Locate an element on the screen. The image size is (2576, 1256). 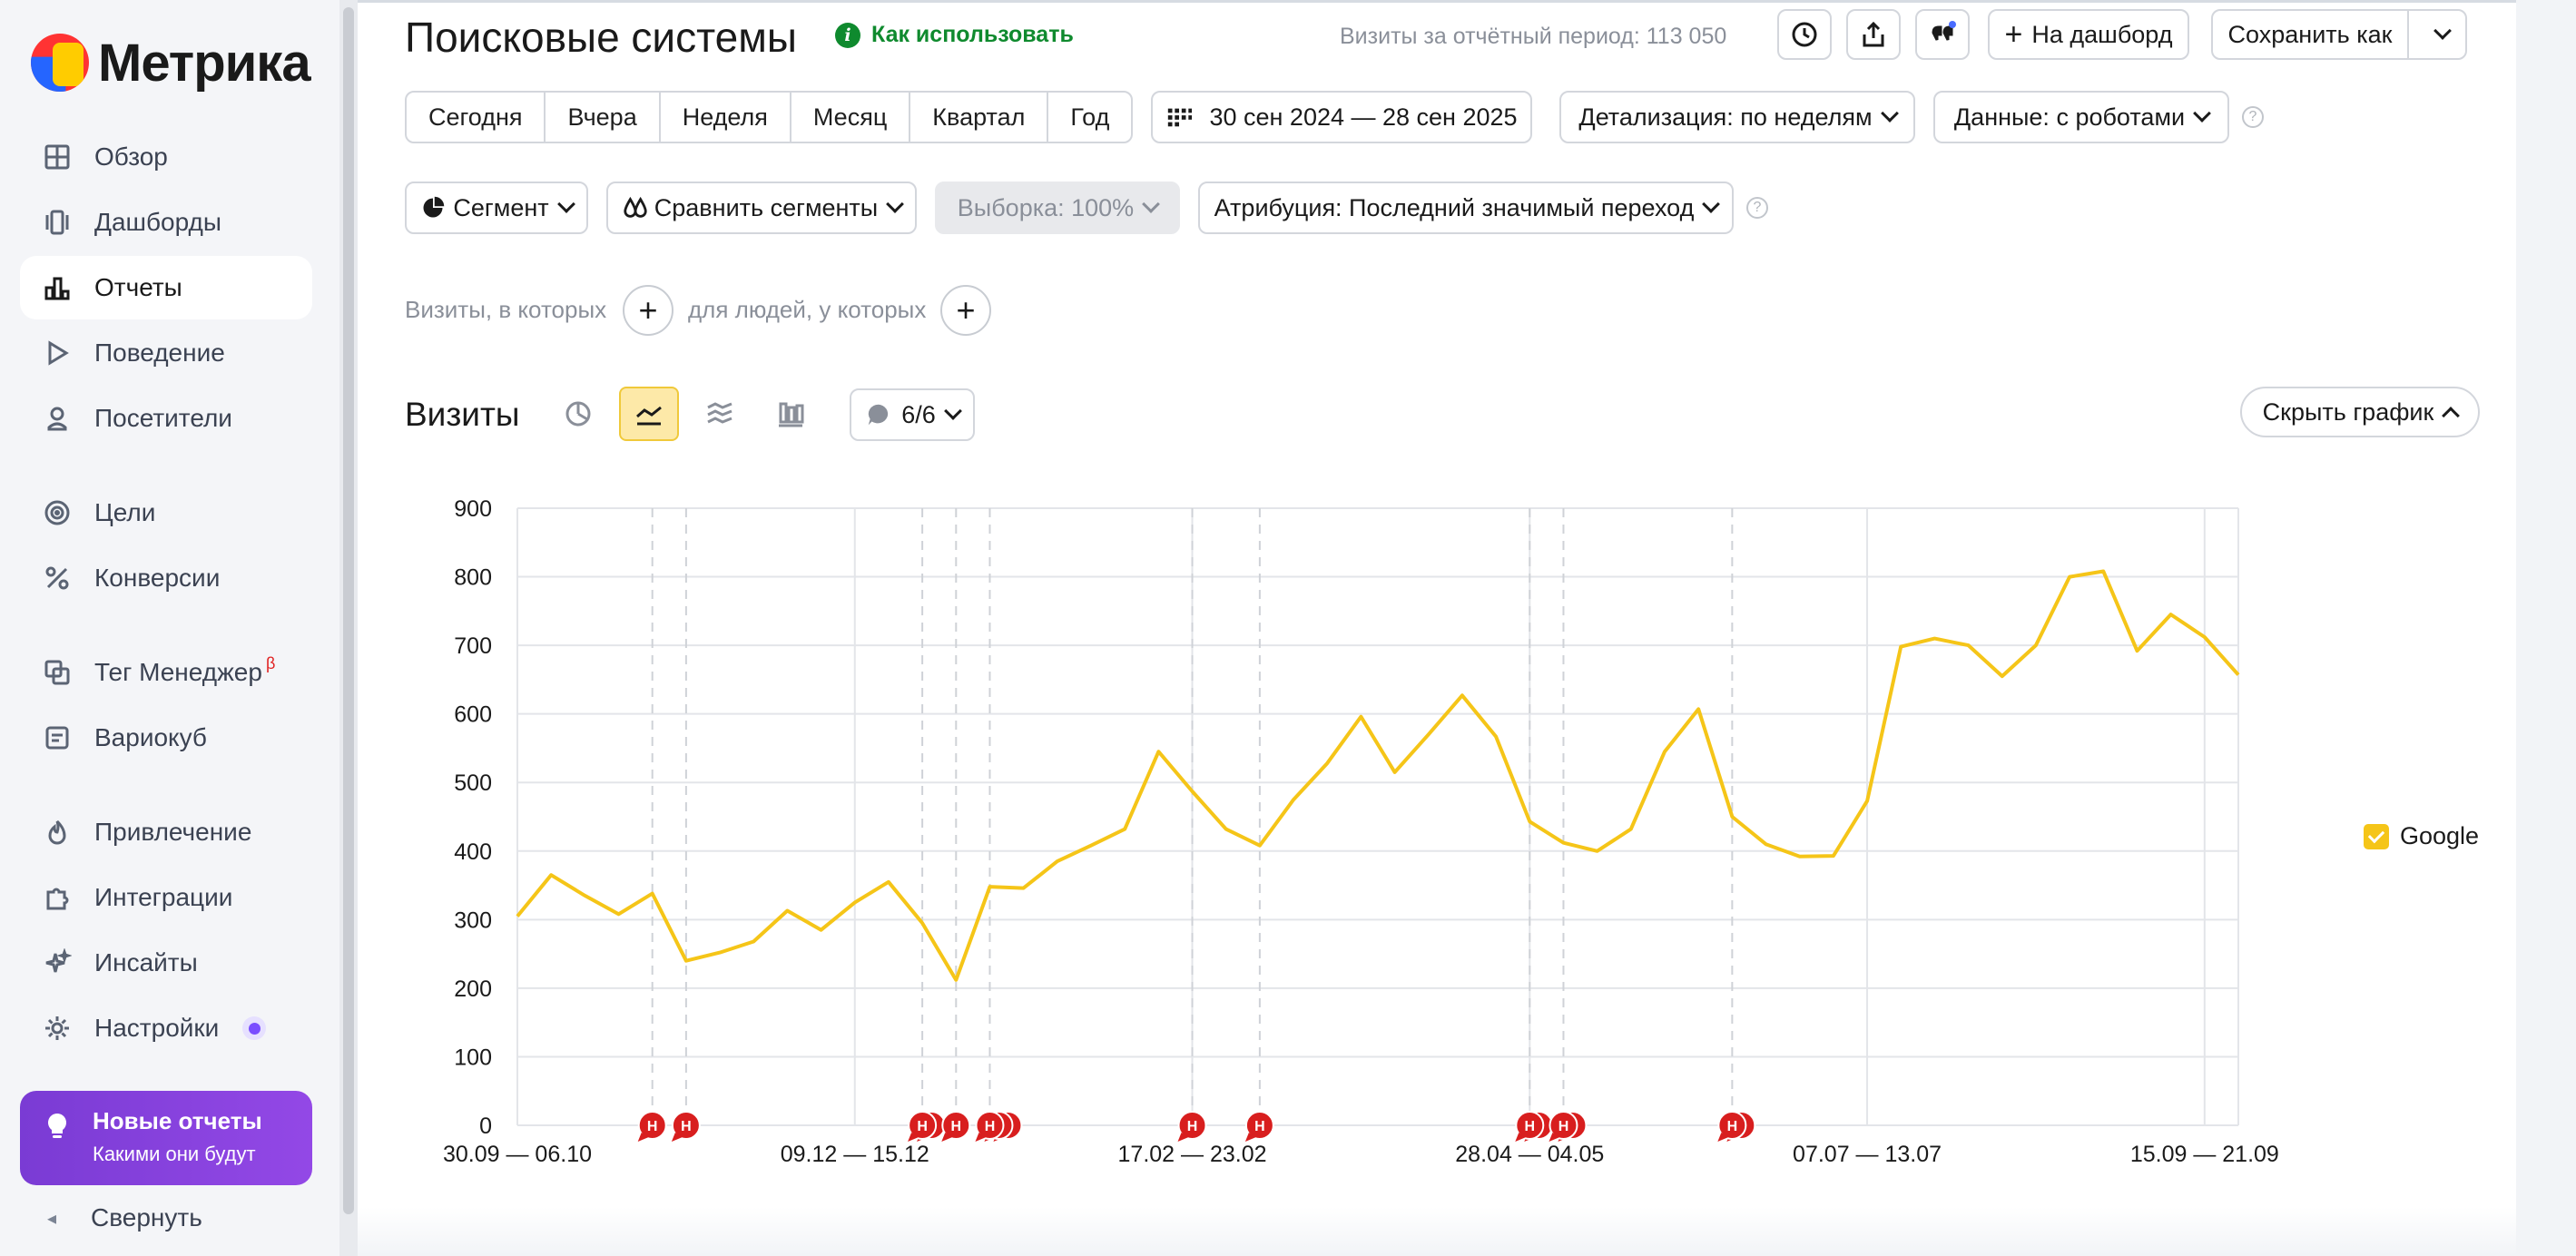
bar-chart-view-button is located at coordinates (791, 414).